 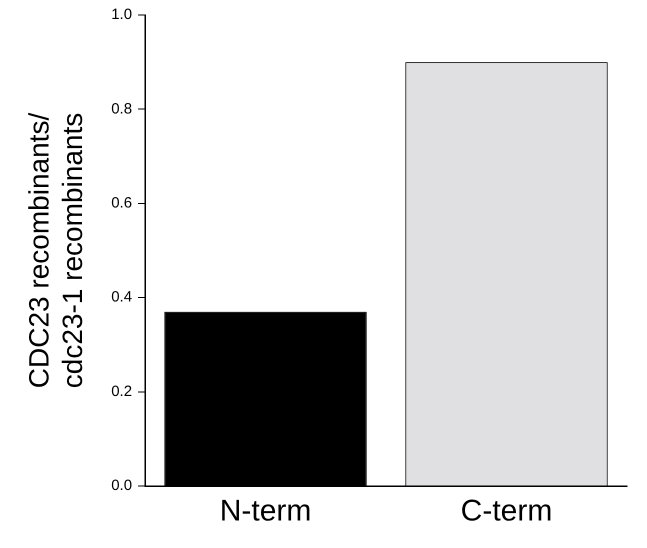 I want to click on y-tick-label: 0.0, so click(x=121, y=485).